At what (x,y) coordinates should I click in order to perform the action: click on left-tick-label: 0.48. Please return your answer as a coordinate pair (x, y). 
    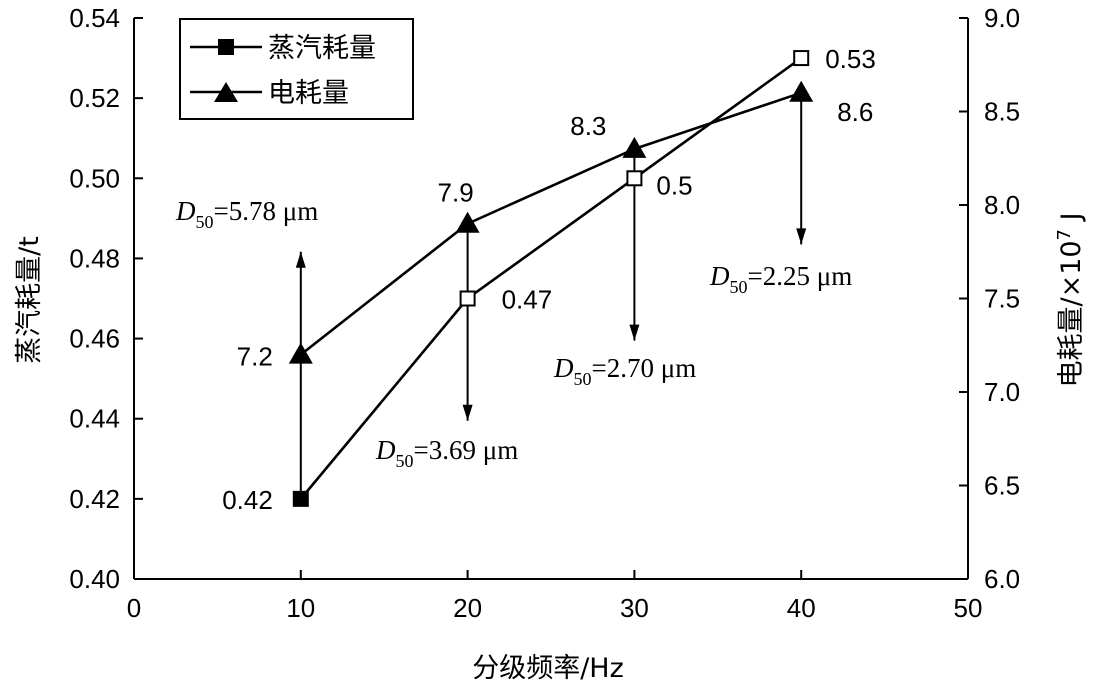
    Looking at the image, I should click on (94, 258).